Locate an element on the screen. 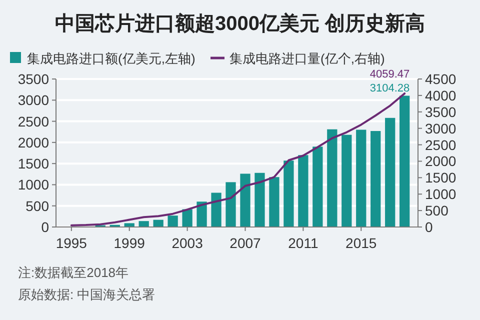  x-tick-label: 2003 is located at coordinates (188, 243).